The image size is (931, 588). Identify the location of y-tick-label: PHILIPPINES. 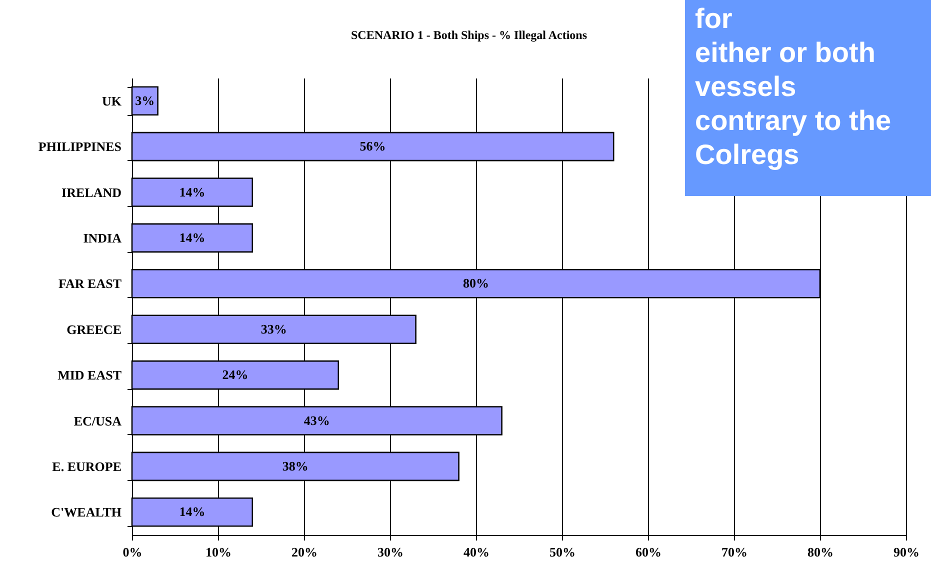
(80, 146).